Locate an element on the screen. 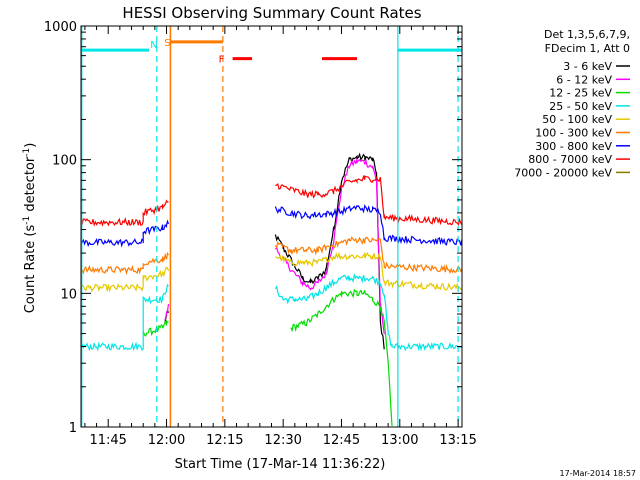 The width and height of the screenshot is (640, 480). n-annotation: N is located at coordinates (153, 45).